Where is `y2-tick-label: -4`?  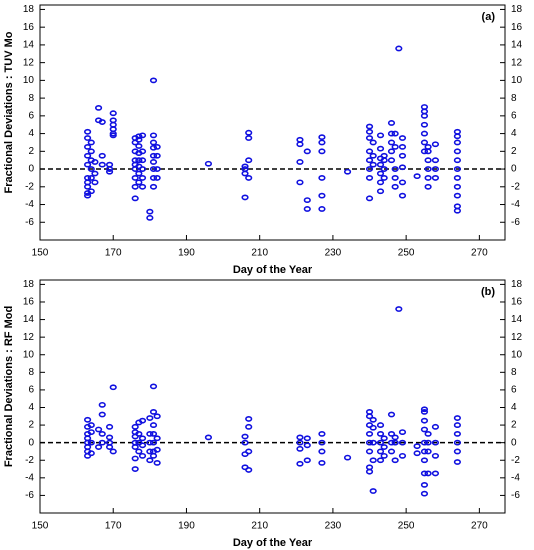 y2-tick-label: -4 is located at coordinates (515, 477).